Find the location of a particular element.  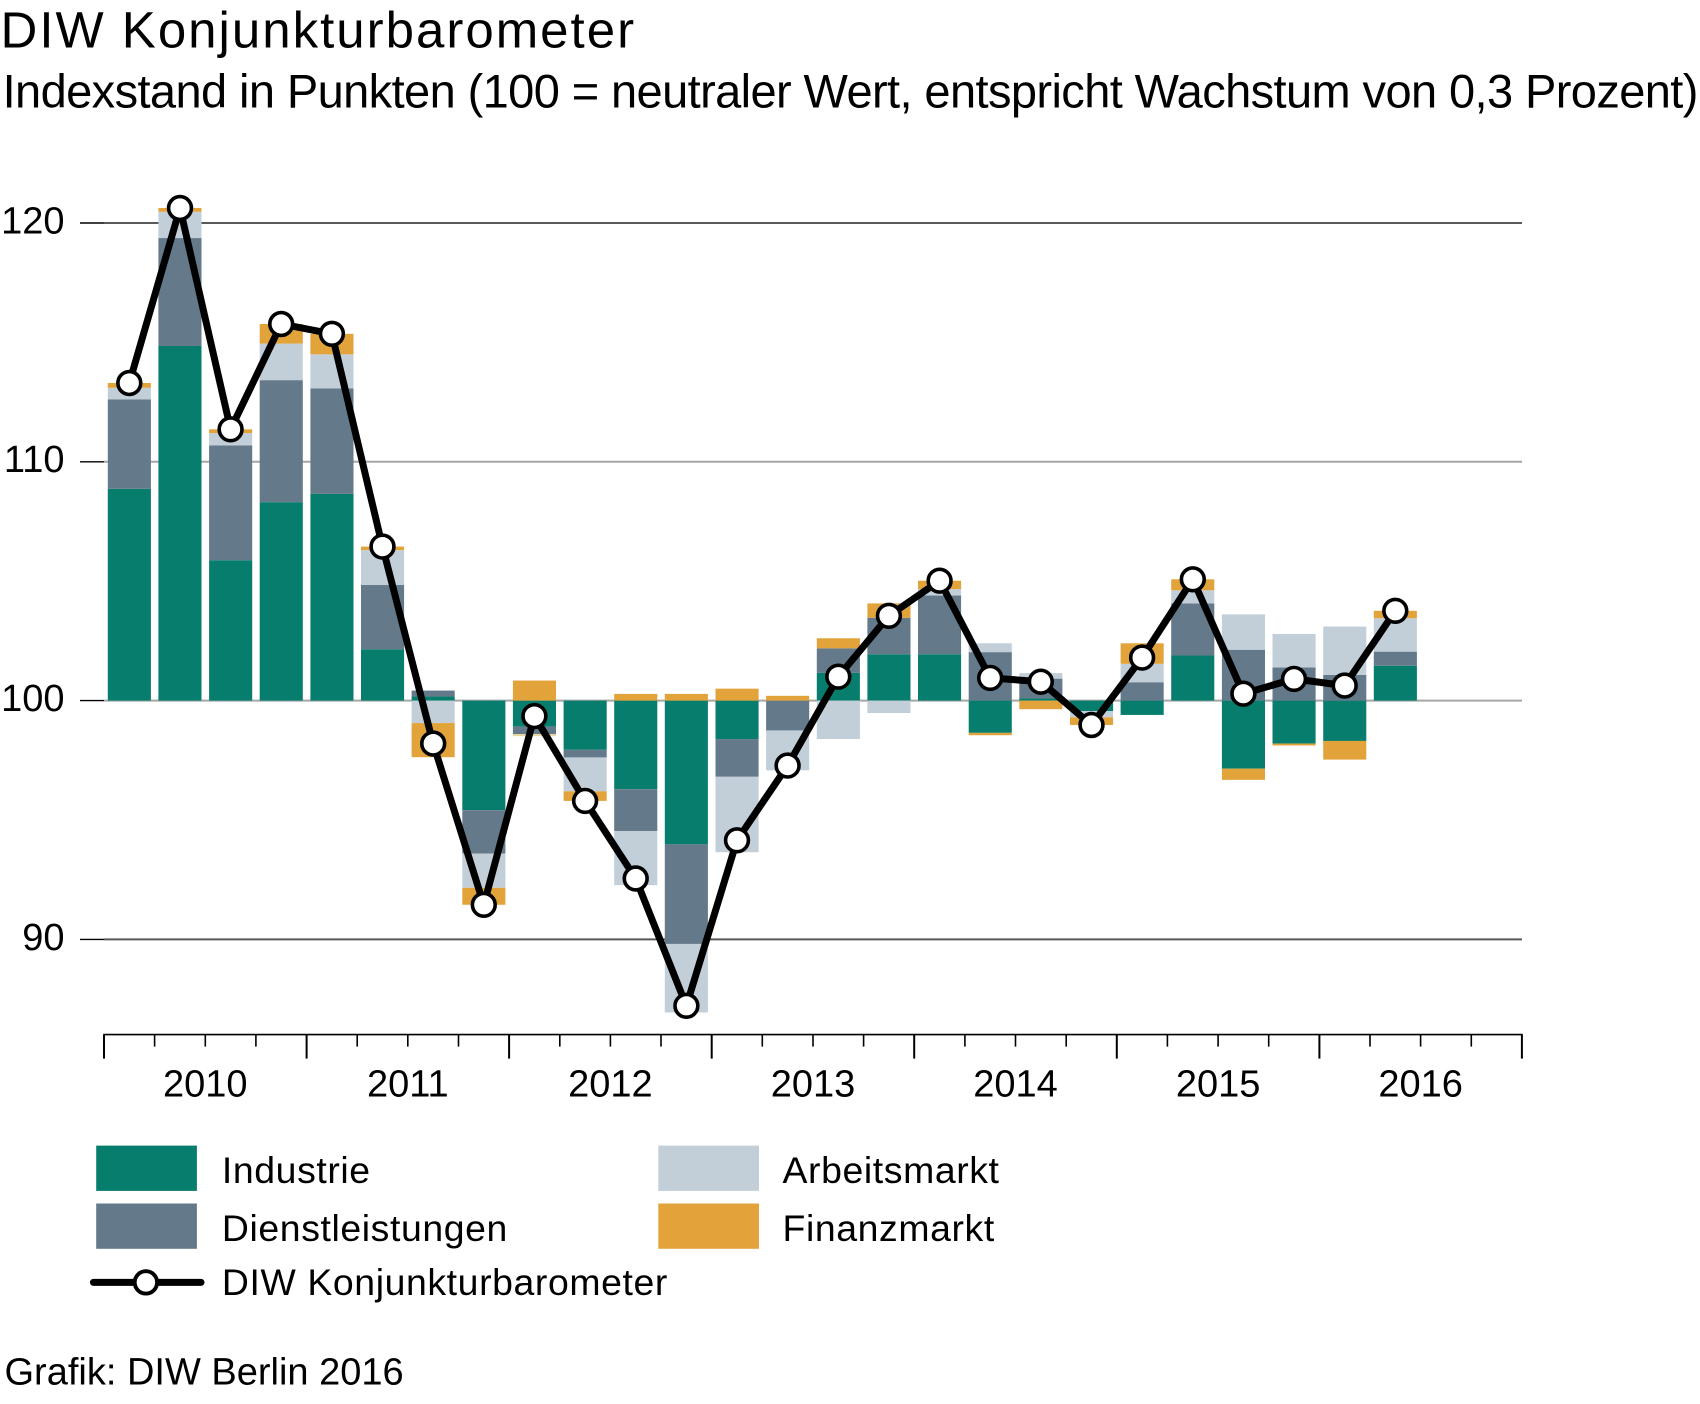

svg-text: Dienstleistungen is located at coordinates (365, 1228).